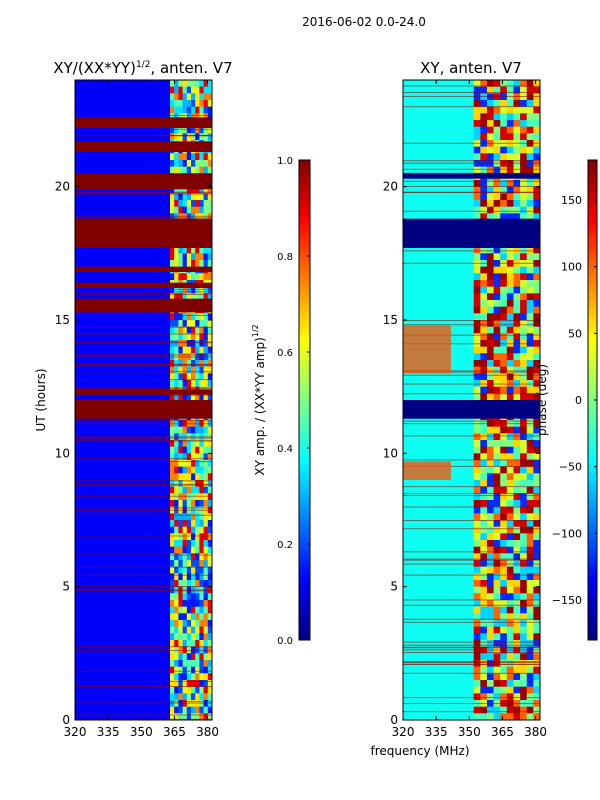 This screenshot has height=800, width=600. Describe the element at coordinates (141, 732) in the screenshot. I see `x-tick-label: 350` at that location.